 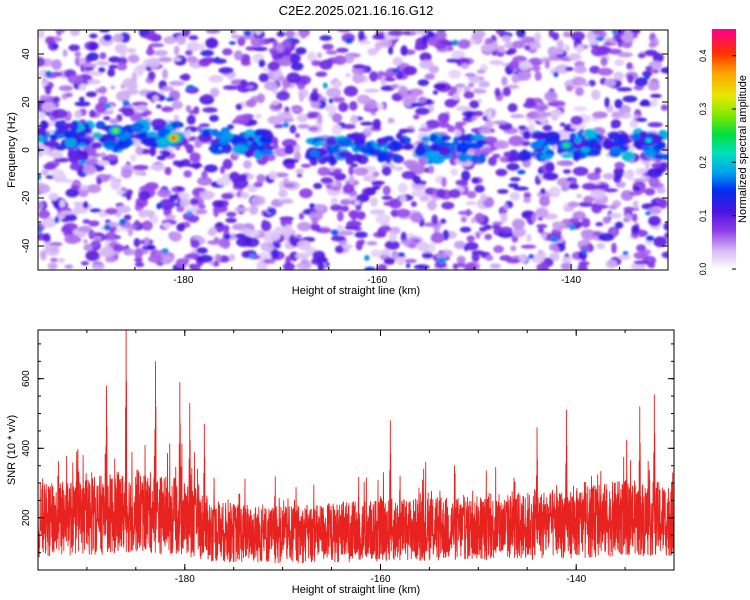 I want to click on x-tick-label: -180, so click(x=183, y=280).